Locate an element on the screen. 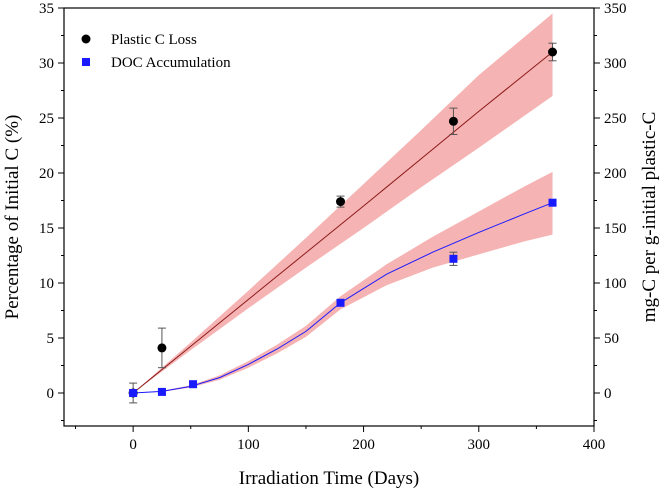  x-tick-label: 400 is located at coordinates (594, 445).